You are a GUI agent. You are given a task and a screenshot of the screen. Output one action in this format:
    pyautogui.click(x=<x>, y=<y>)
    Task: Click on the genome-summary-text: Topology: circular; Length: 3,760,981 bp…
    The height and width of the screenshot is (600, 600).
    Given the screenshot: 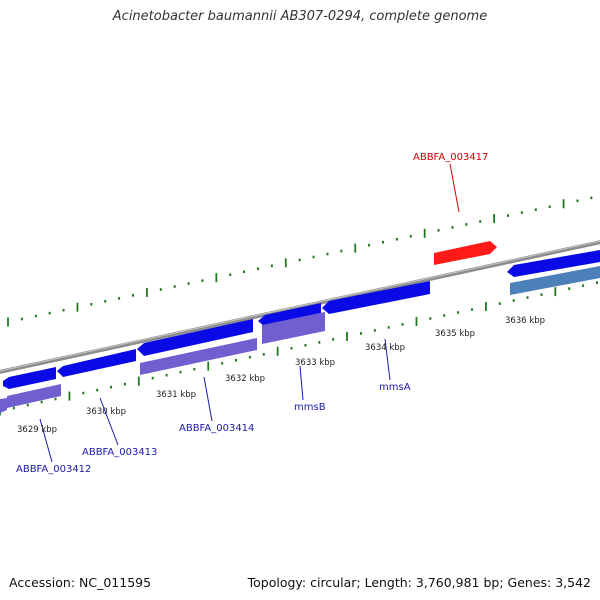 What is the action you would take?
    pyautogui.click(x=419, y=582)
    